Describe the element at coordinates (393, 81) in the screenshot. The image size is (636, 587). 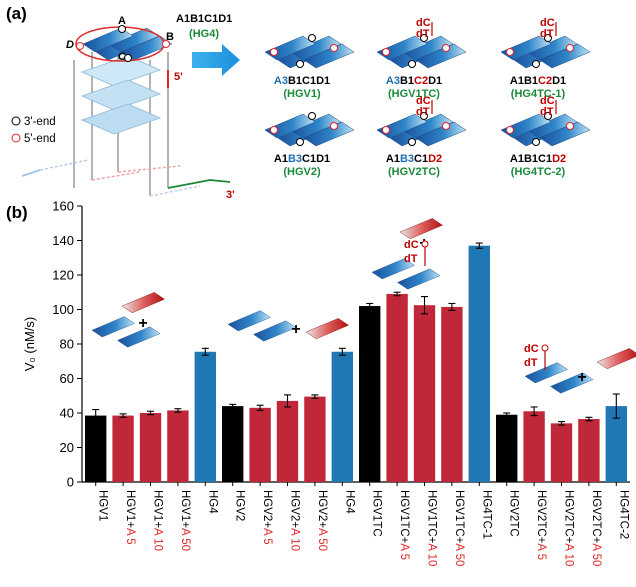
I see `code-segment: A3` at that location.